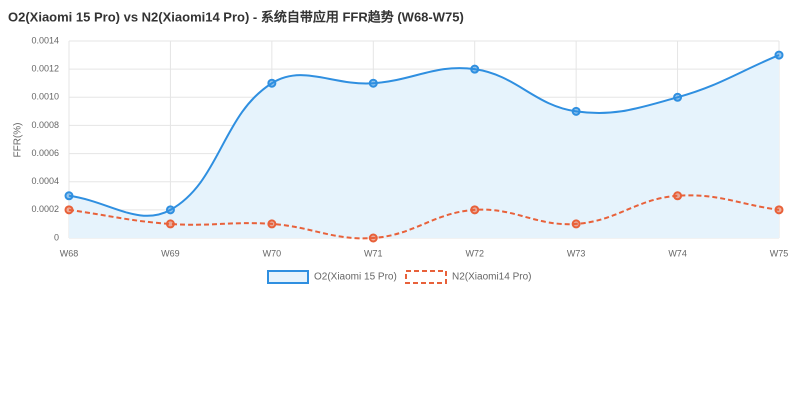 The width and height of the screenshot is (800, 400). Describe the element at coordinates (45, 69) in the screenshot. I see `y-tick-label: 0.0012` at that location.